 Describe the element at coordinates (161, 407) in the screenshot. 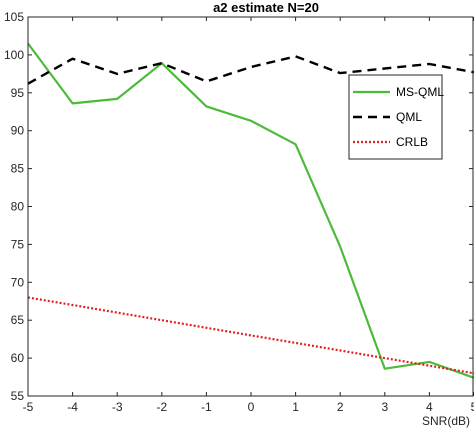

I see `x-tick-label: -2` at that location.